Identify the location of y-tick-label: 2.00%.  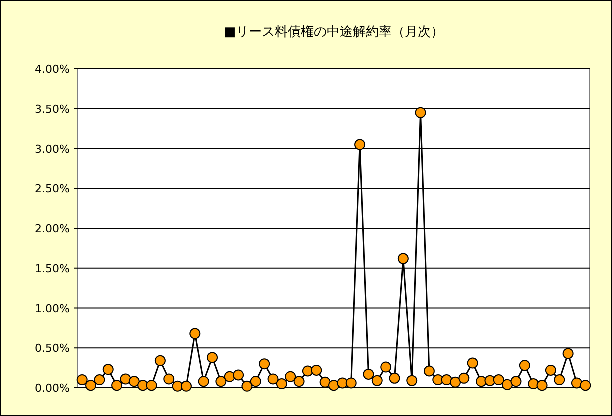
(52, 229).